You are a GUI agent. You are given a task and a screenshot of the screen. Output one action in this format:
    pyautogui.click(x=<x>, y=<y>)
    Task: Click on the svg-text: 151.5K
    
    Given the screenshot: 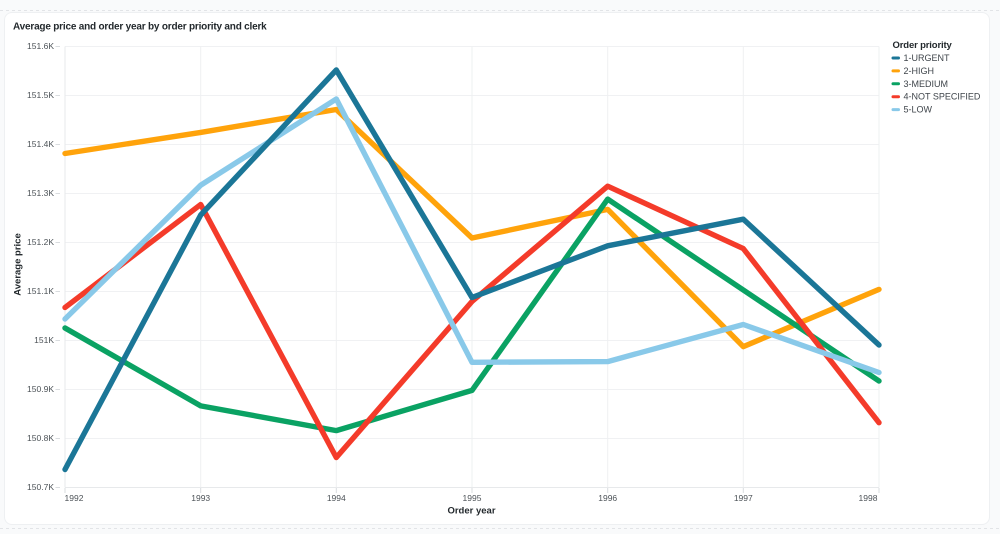 What is the action you would take?
    pyautogui.click(x=40, y=95)
    